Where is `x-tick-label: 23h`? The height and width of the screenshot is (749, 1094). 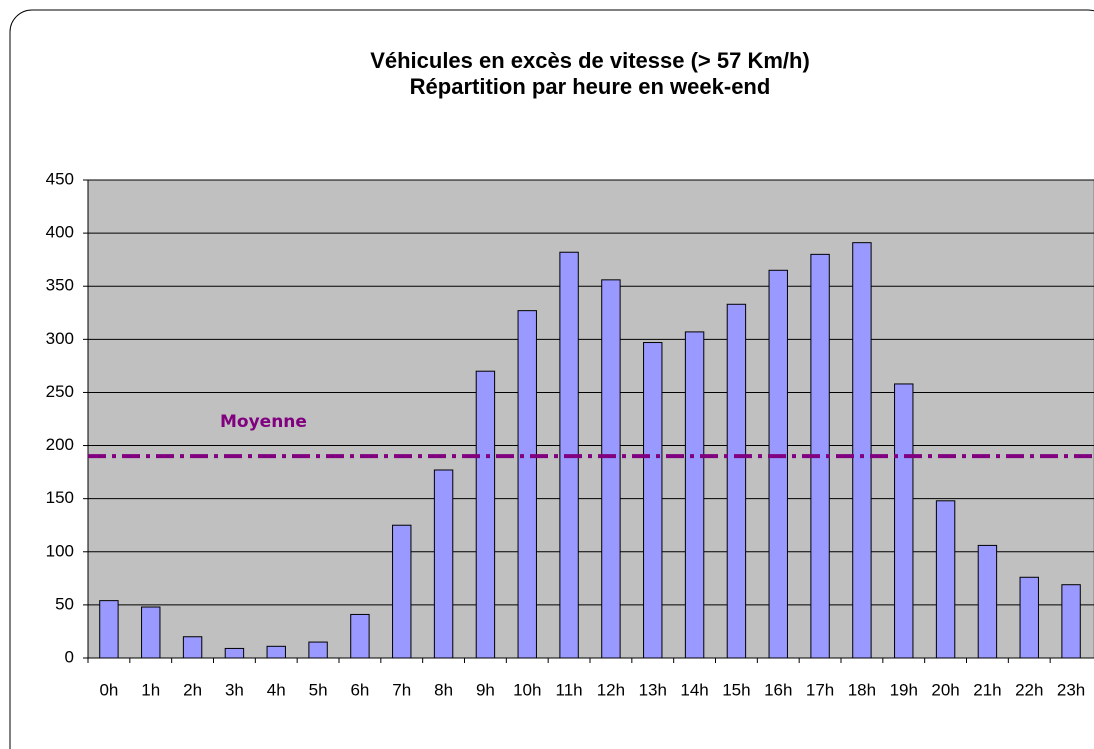 x-tick-label: 23h is located at coordinates (1071, 689).